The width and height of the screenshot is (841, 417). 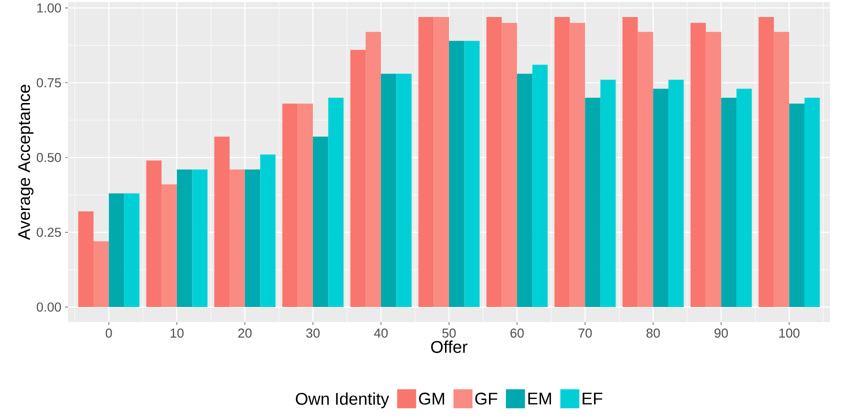 What do you see at coordinates (48, 83) in the screenshot?
I see `y-tick-label: 0.75` at bounding box center [48, 83].